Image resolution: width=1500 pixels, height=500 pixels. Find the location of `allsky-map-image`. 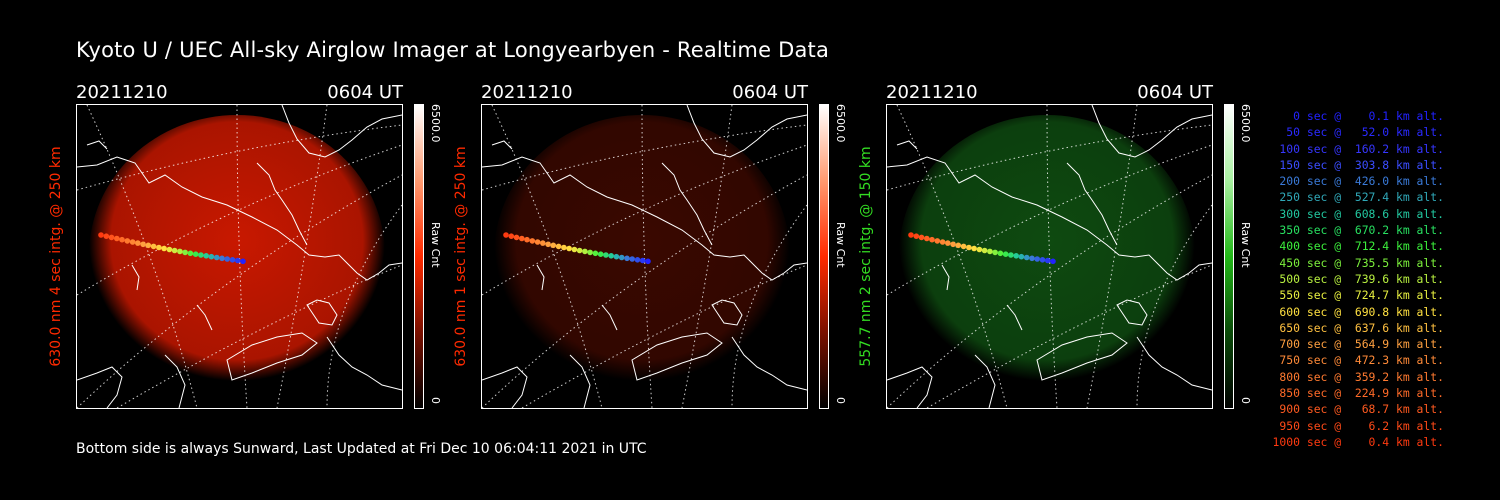

allsky-map-image is located at coordinates (1049, 256).